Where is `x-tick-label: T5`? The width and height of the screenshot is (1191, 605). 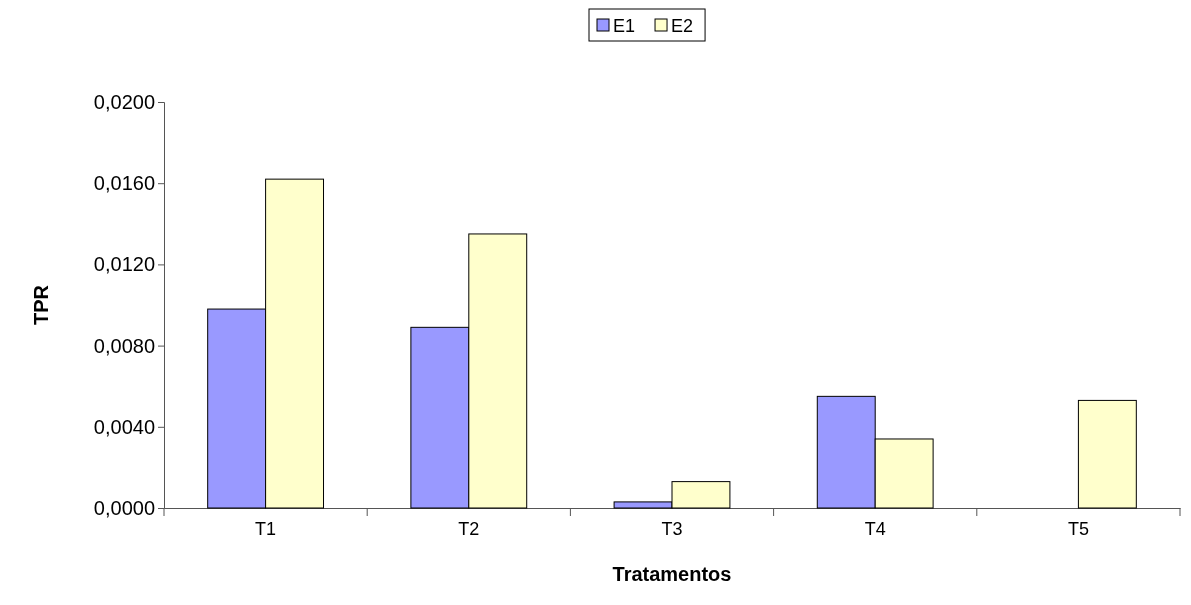 x-tick-label: T5 is located at coordinates (1078, 528).